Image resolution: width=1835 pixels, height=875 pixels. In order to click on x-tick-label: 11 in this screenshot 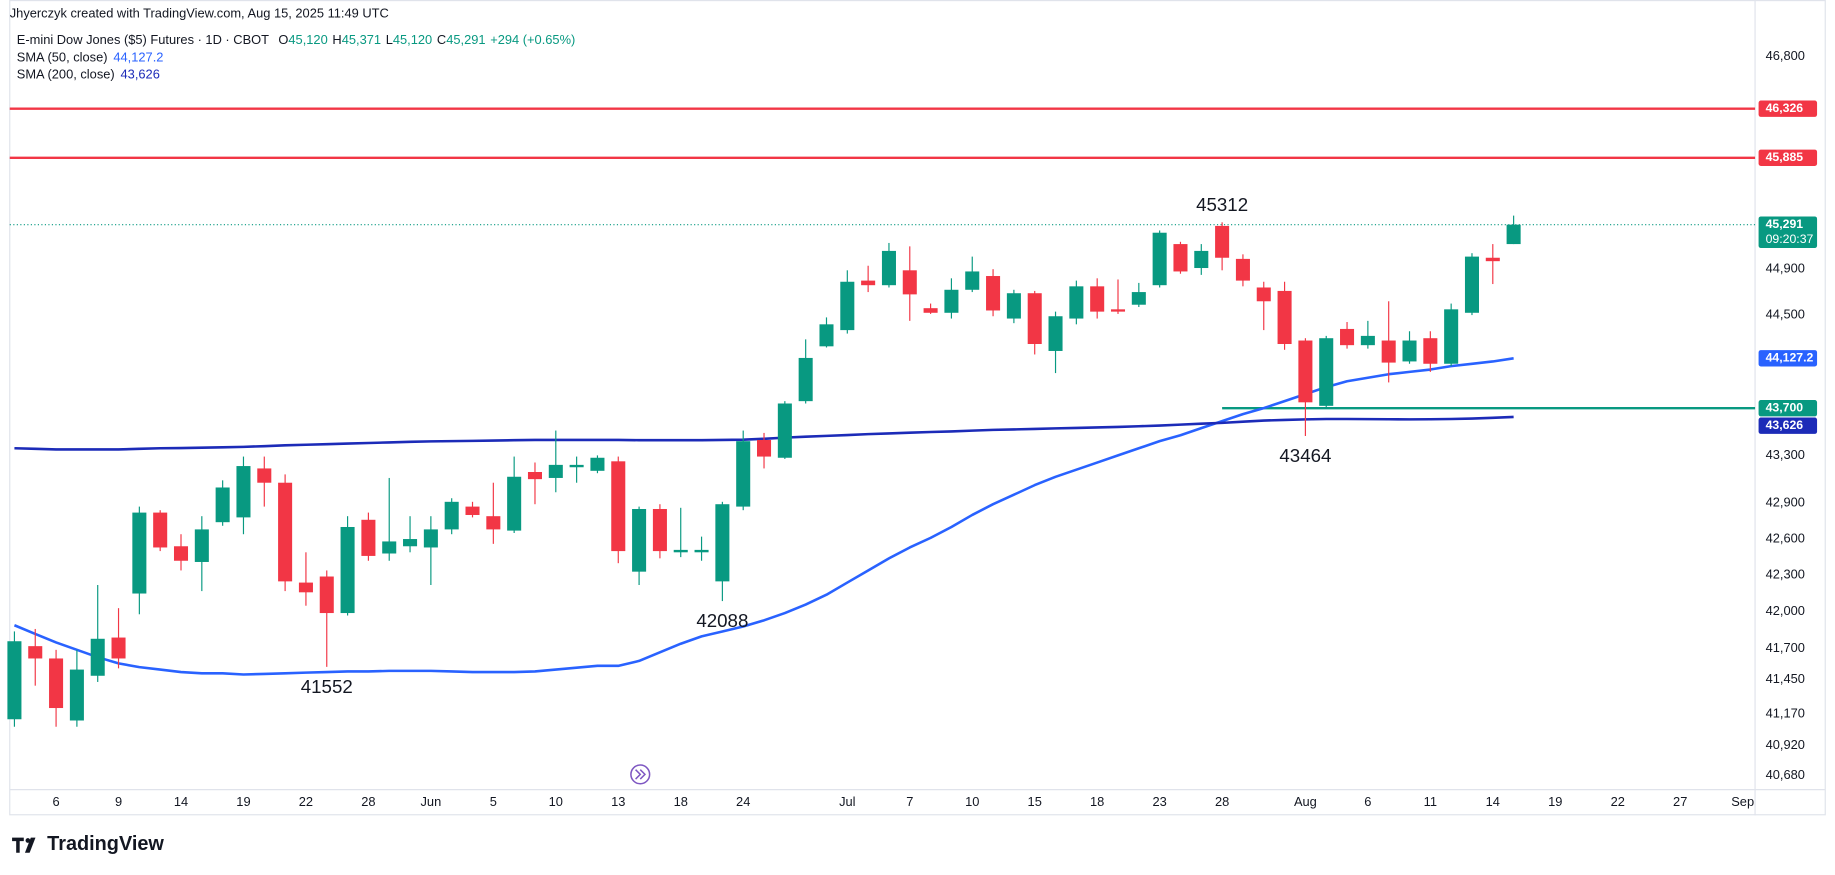, I will do `click(1430, 801)`.